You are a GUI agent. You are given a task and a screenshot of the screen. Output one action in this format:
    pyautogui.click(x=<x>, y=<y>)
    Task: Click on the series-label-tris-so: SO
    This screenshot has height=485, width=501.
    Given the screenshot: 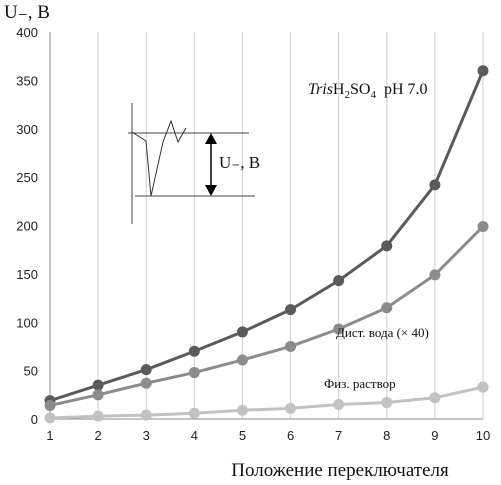 What is the action you would take?
    pyautogui.click(x=360, y=89)
    